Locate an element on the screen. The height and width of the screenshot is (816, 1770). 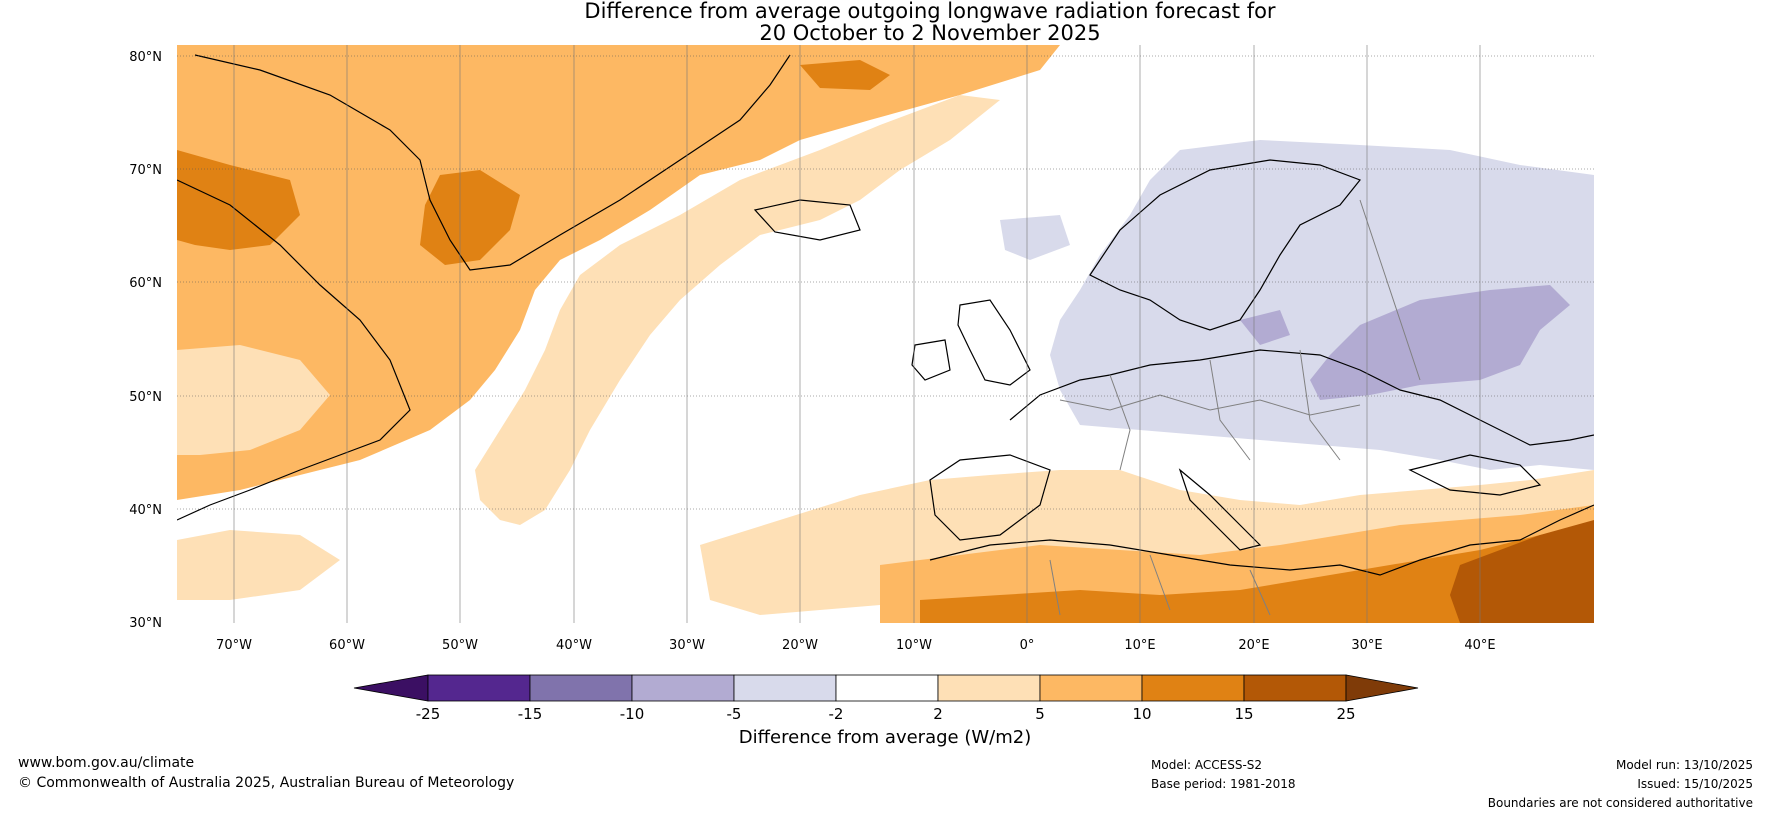
region-sahara-strong is located at coordinates (1257, 574).